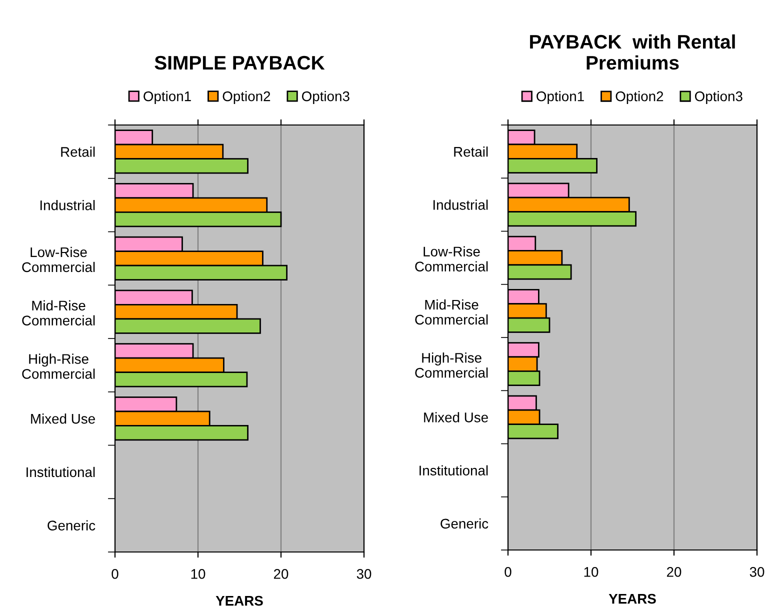  What do you see at coordinates (239, 63) in the screenshot?
I see `chart-title: SIMPLE PAYBACK` at bounding box center [239, 63].